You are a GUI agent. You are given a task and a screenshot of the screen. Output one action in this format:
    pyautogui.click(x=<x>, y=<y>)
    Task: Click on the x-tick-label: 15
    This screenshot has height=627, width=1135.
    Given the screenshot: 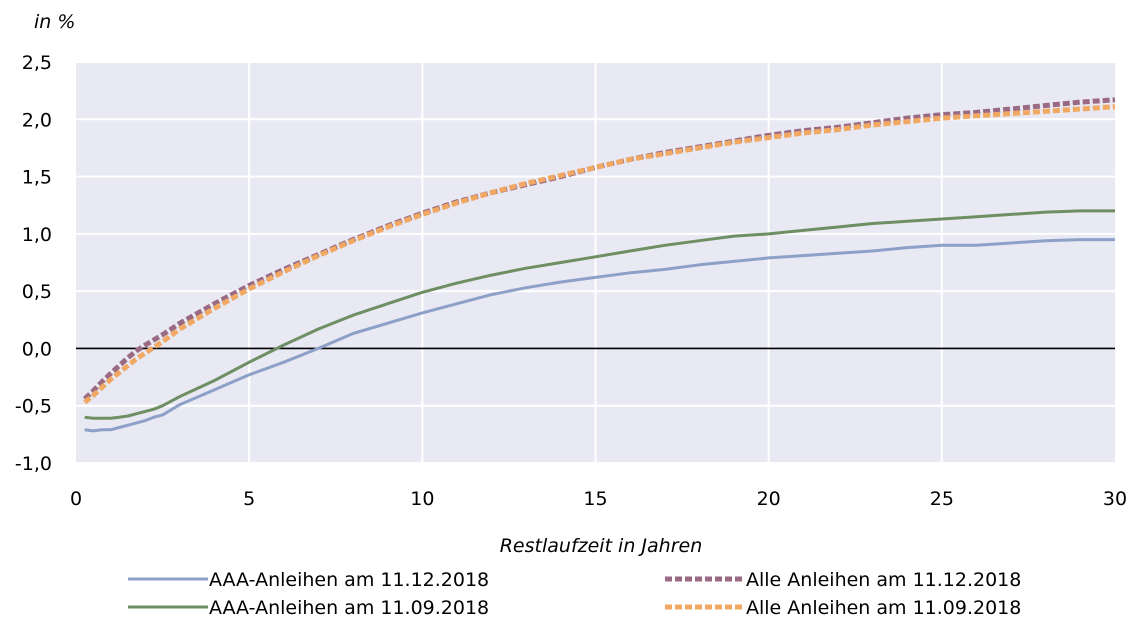 What is the action you would take?
    pyautogui.click(x=595, y=499)
    